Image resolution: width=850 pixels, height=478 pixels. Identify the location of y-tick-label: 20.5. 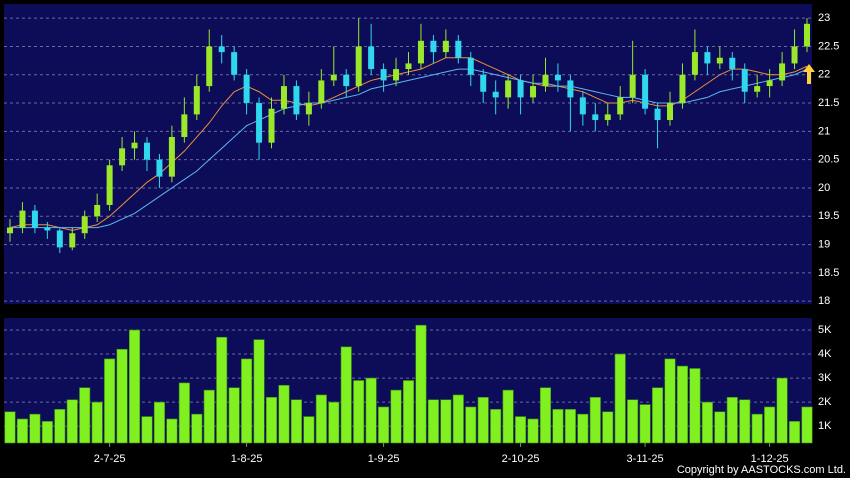
(828, 160).